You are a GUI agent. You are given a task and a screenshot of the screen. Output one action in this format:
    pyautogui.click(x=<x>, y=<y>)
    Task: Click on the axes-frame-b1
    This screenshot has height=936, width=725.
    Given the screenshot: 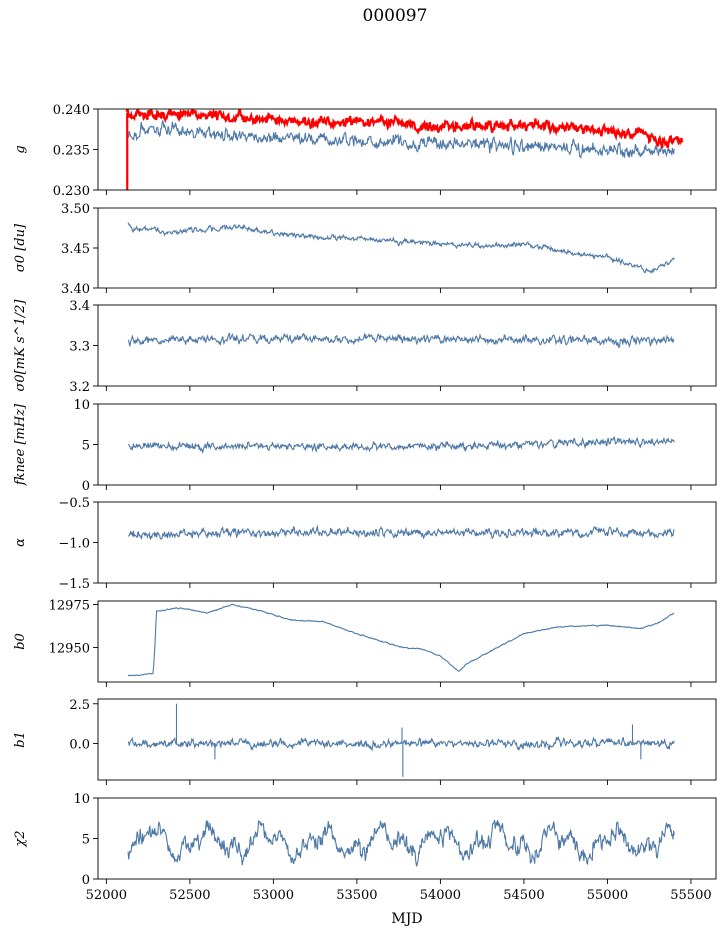 What is the action you would take?
    pyautogui.click(x=407, y=739)
    